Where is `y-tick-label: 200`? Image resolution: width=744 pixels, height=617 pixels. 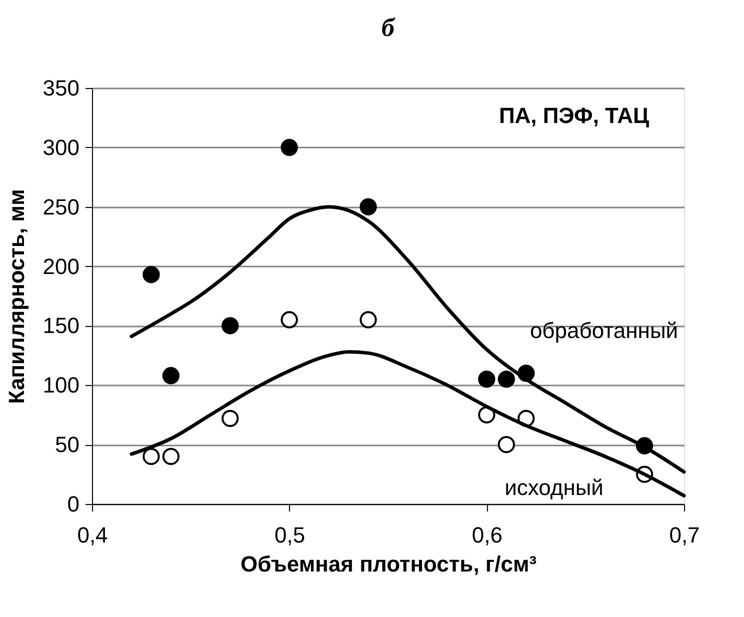 y-tick-label: 200 is located at coordinates (61, 266).